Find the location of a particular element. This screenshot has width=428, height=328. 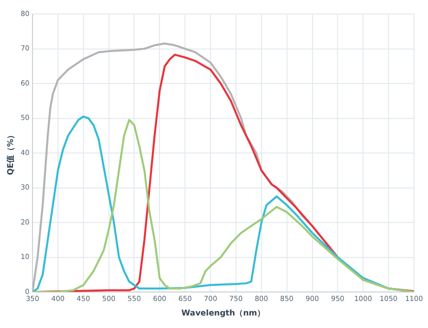

y-axis-title: QE值（%） is located at coordinates (10, 153).